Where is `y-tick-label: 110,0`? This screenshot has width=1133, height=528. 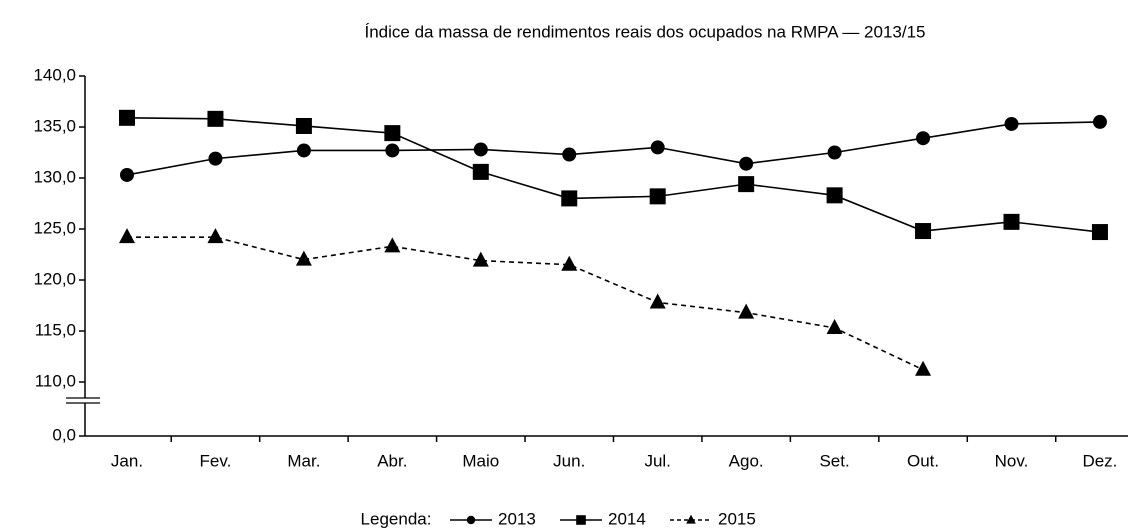 y-tick-label: 110,0 is located at coordinates (55, 380).